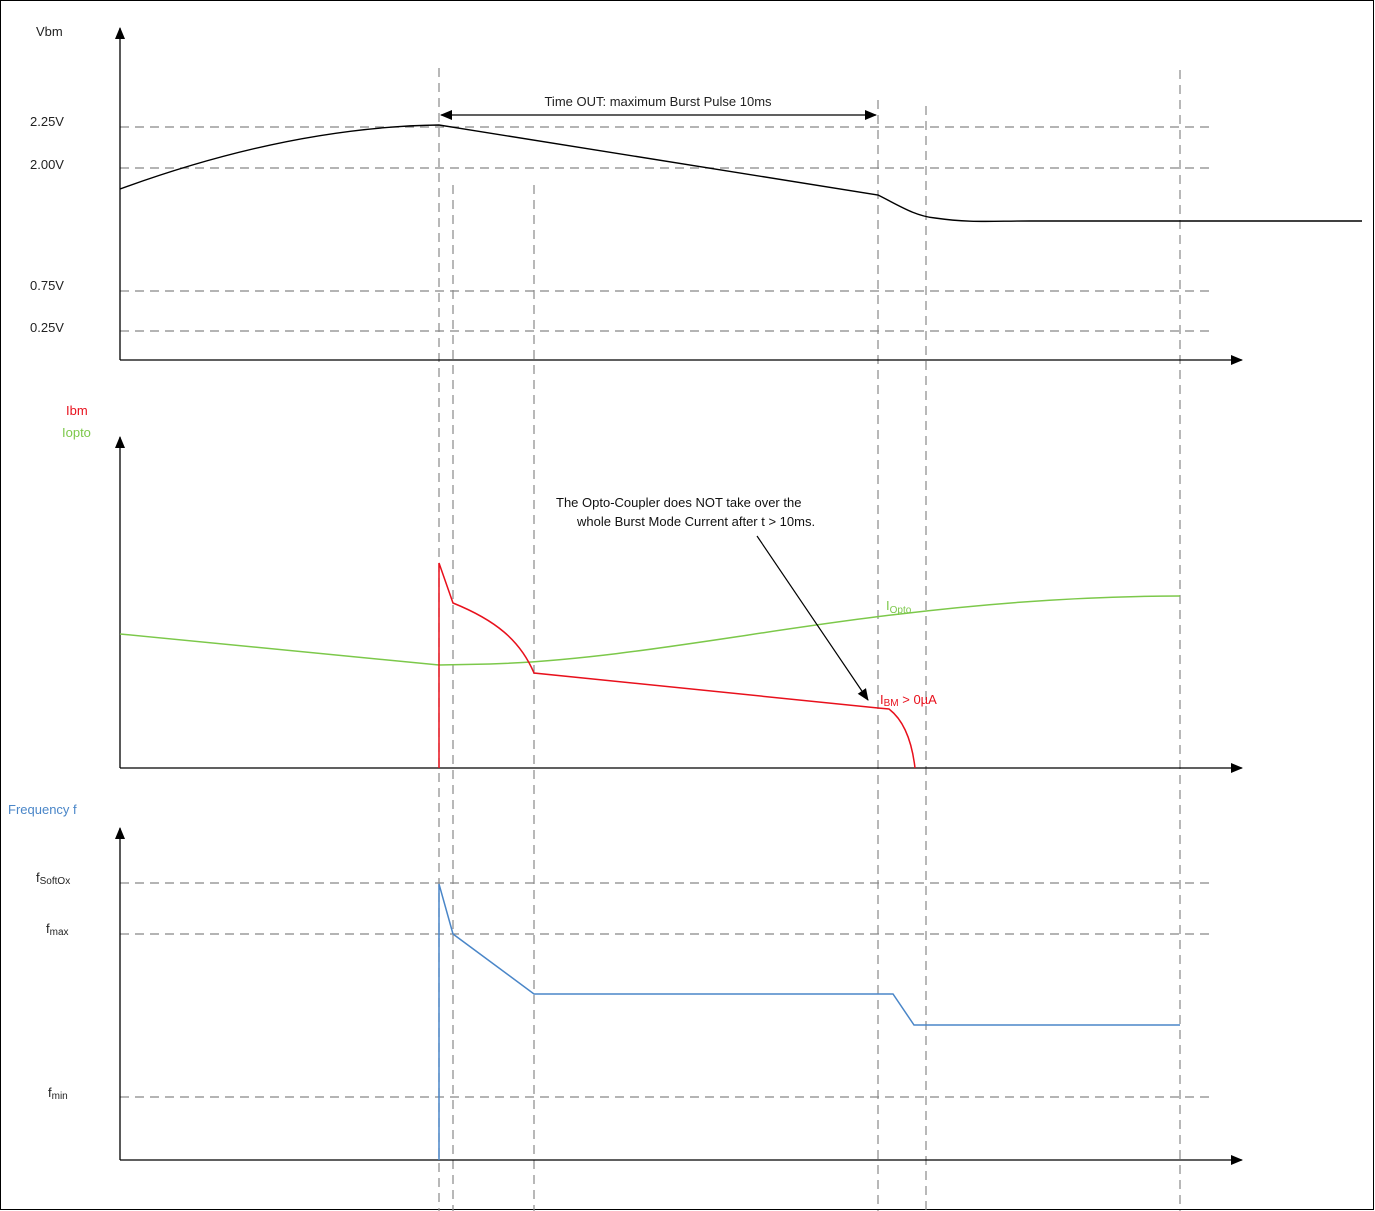 The height and width of the screenshot is (1211, 1375). What do you see at coordinates (667, 229) in the screenshot?
I see `vbm-level-lines` at bounding box center [667, 229].